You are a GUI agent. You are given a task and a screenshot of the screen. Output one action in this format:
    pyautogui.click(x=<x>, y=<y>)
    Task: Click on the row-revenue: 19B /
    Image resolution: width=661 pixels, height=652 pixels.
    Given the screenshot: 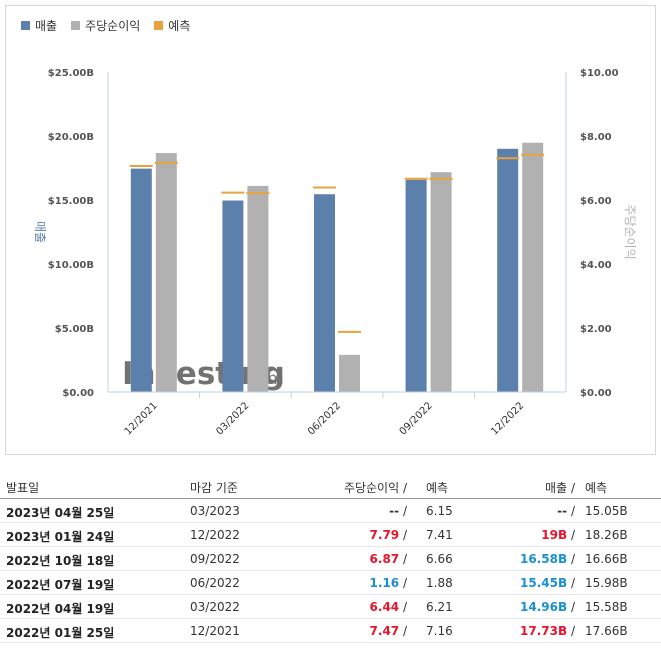 What is the action you would take?
    pyautogui.click(x=558, y=535)
    